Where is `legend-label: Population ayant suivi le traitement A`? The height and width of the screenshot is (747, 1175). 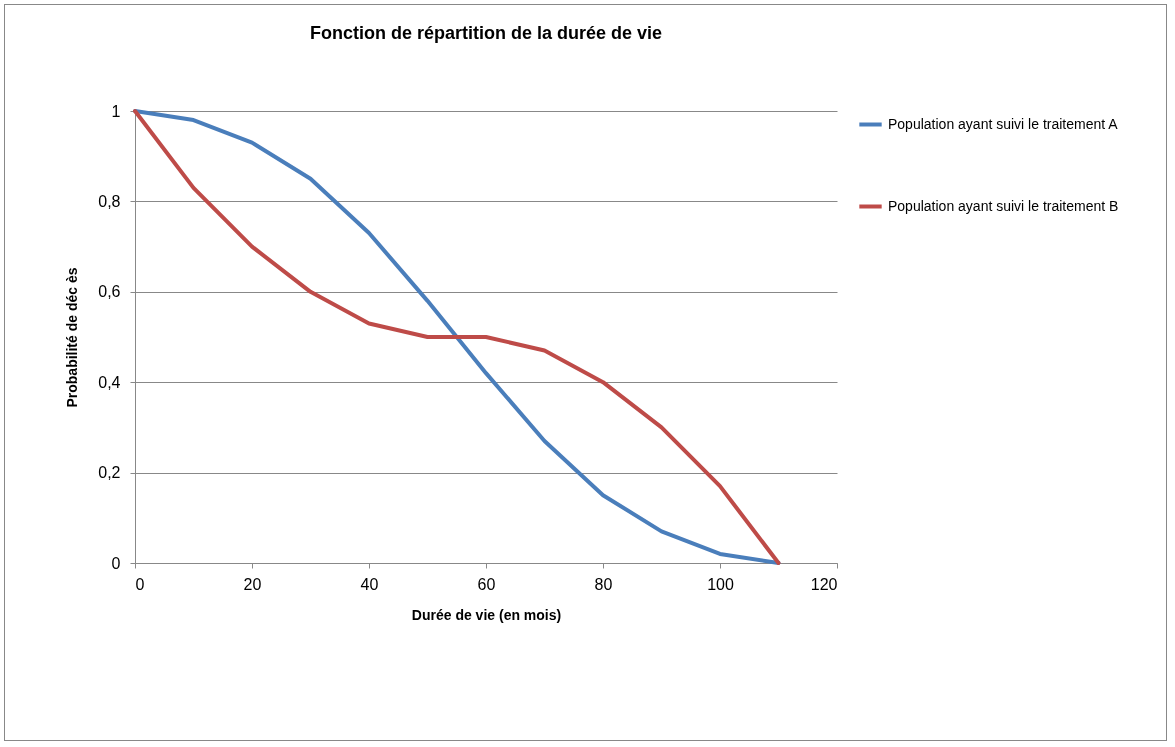
legend-label: Population ayant suivi le traitement A is located at coordinates (1003, 123).